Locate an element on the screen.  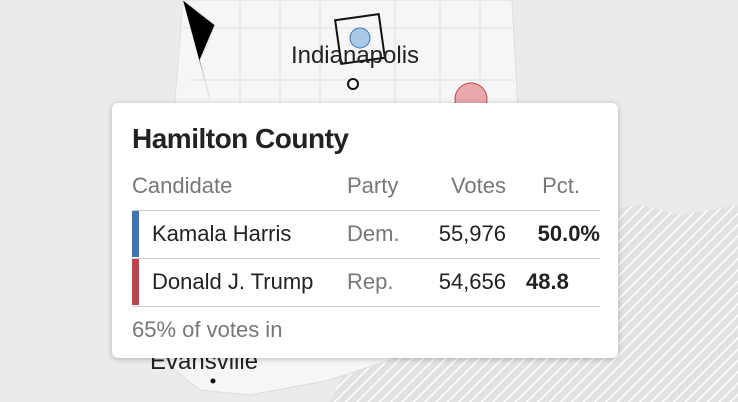
city-label: Indianapolis is located at coordinates (355, 55).